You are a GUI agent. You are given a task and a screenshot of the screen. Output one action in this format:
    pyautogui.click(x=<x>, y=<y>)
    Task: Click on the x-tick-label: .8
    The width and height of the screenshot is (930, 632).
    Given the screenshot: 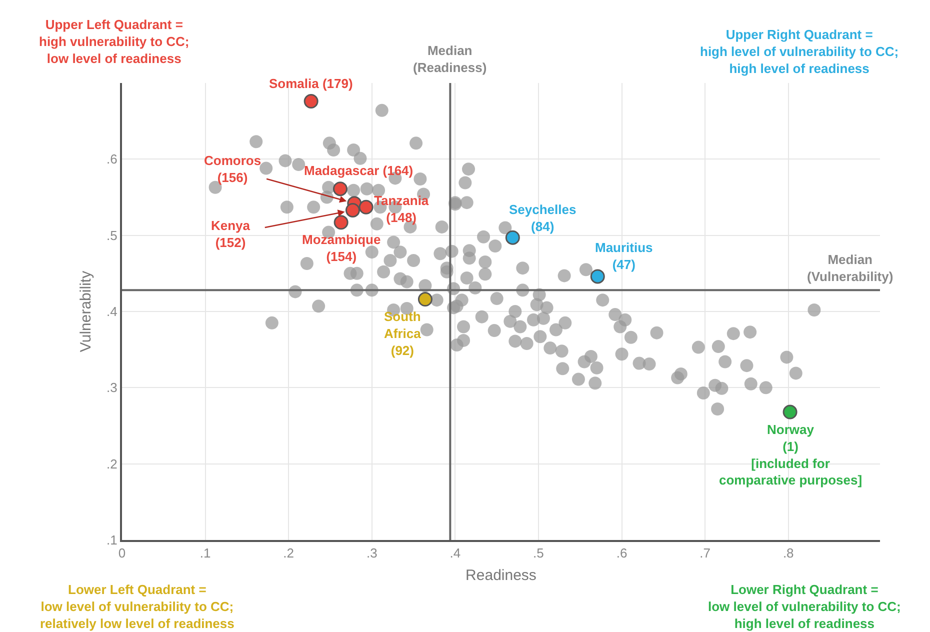 What is the action you would take?
    pyautogui.click(x=788, y=553)
    